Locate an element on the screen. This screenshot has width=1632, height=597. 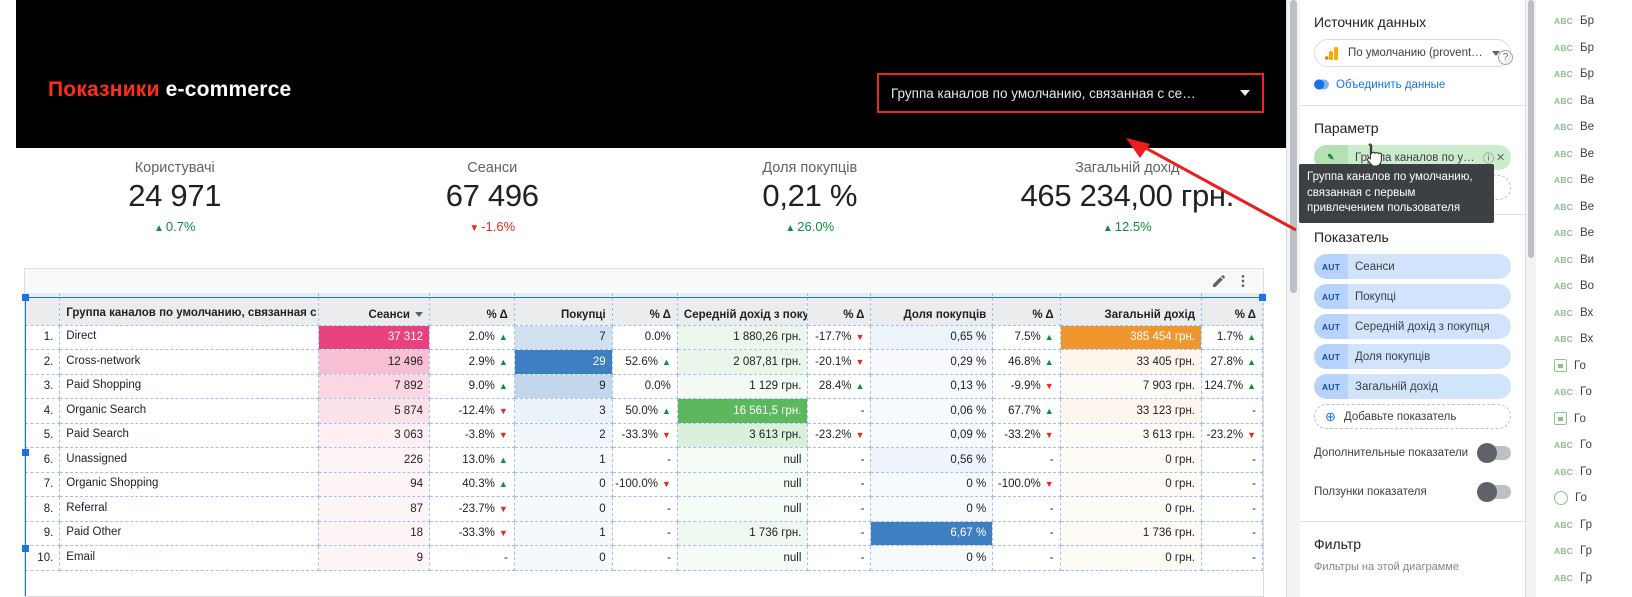
field-list-item: ABC Ва is located at coordinates (1584, 101).